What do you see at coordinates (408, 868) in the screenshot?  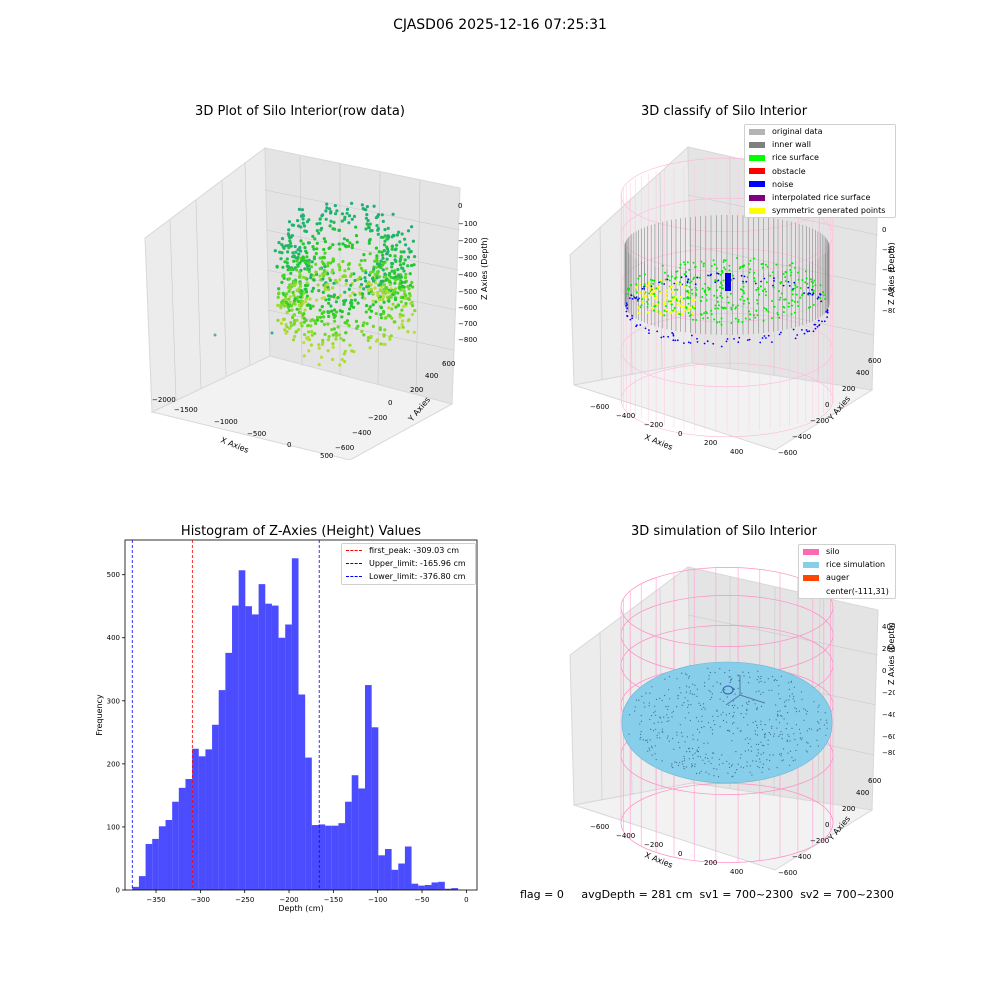 I see `histogram-bar` at bounding box center [408, 868].